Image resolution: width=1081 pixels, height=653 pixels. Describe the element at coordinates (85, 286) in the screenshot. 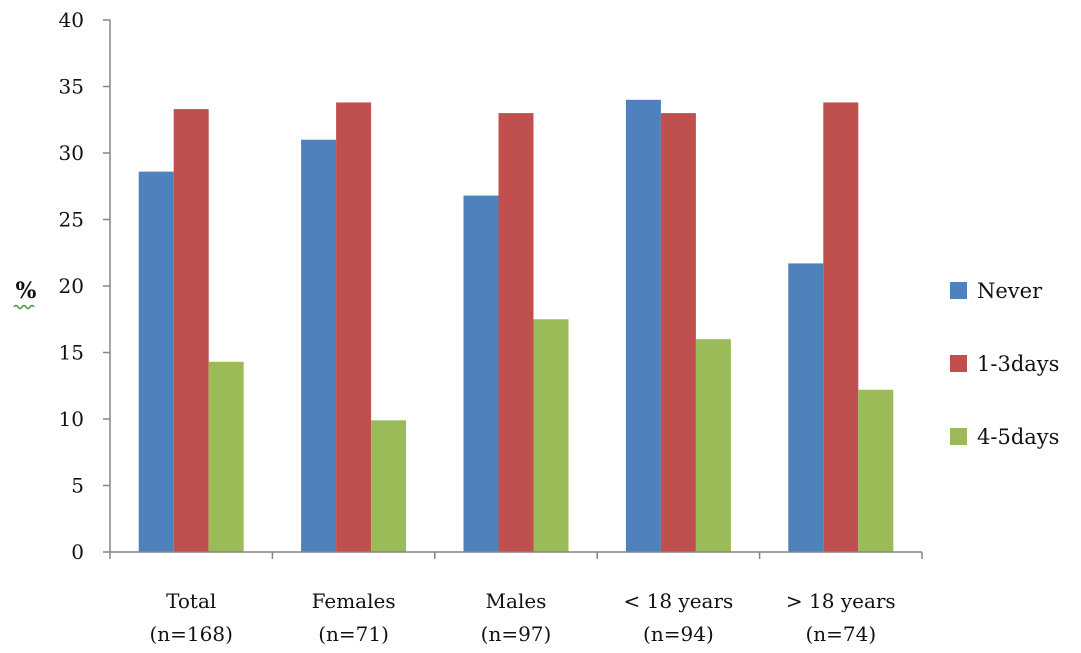

I see `y-axis: 0 5 10 15 20 25 30 35 40` at that location.